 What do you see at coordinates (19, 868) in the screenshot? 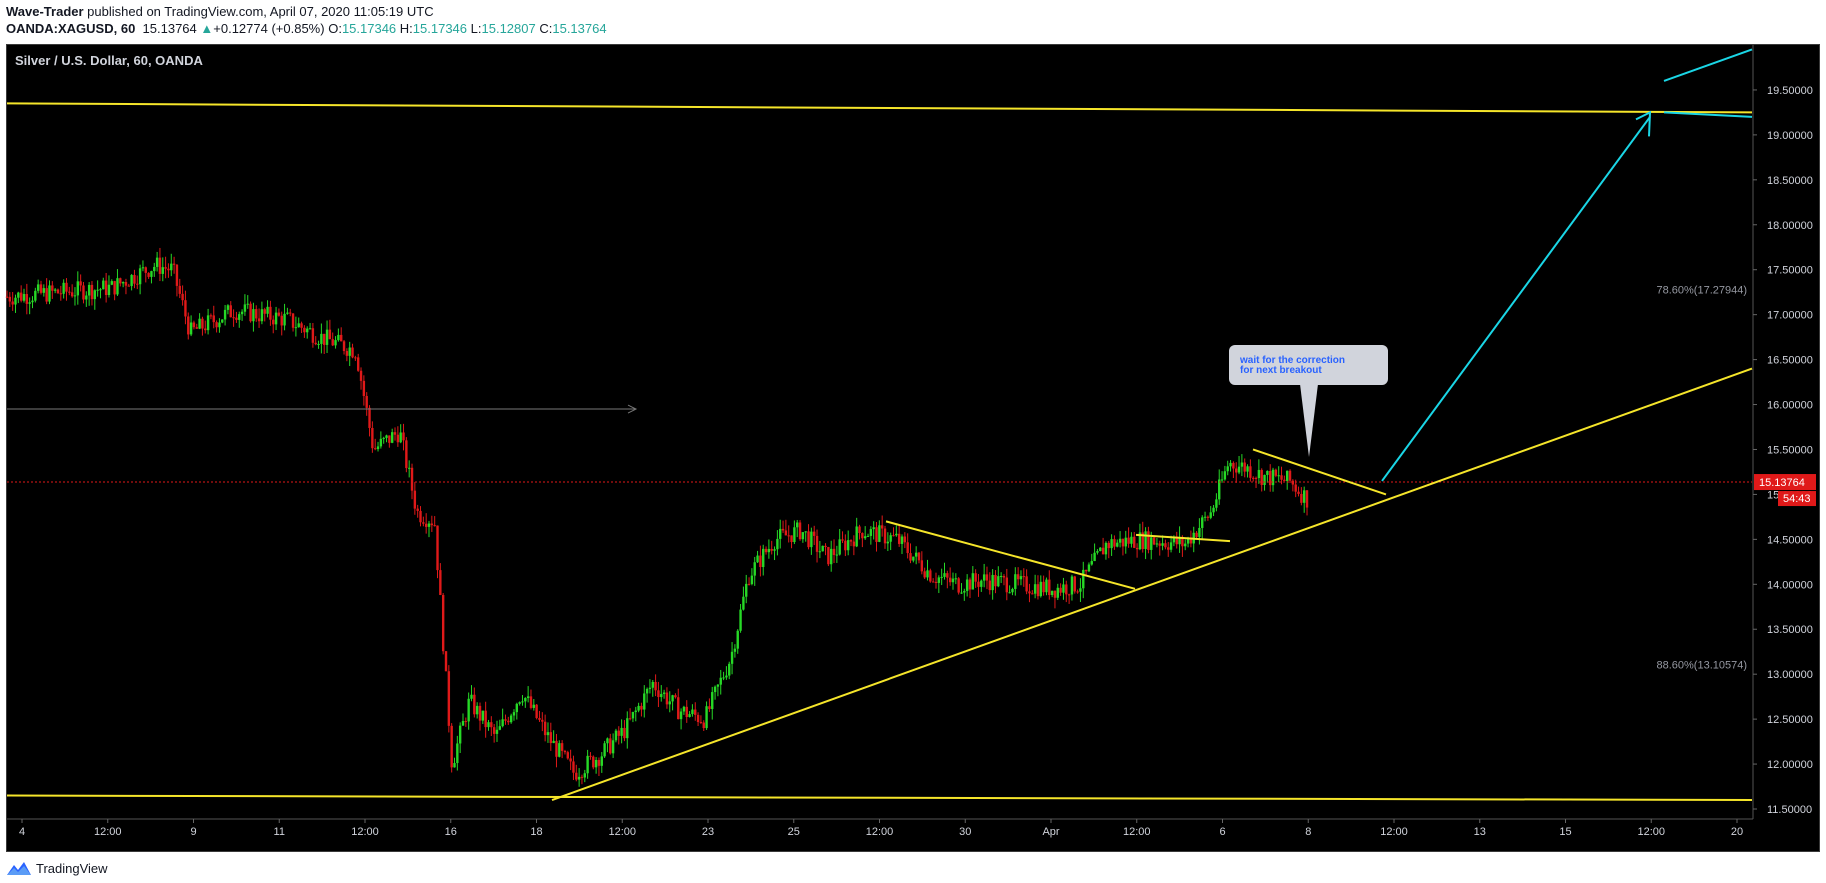
I see `tradingview-logo-icon` at bounding box center [19, 868].